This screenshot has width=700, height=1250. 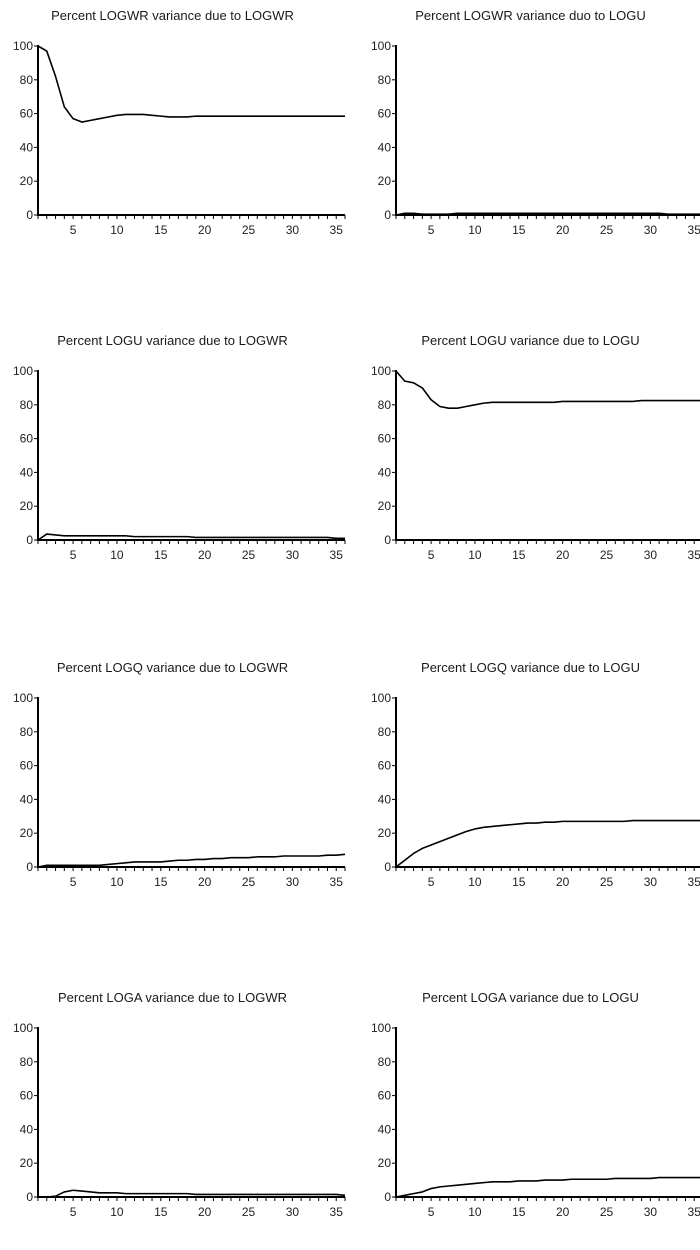 I want to click on chart-title: Percent LOGWR variance duo to LOGU, so click(x=530, y=15).